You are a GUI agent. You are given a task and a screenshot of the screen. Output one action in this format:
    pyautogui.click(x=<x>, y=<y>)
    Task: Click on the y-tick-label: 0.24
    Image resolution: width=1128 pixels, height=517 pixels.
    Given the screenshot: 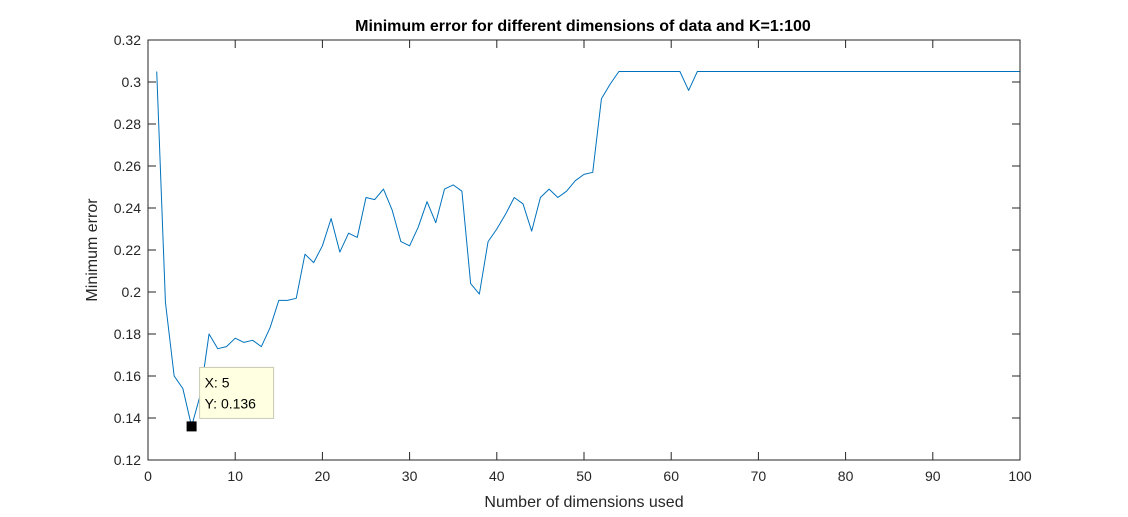 What is the action you would take?
    pyautogui.click(x=127, y=208)
    